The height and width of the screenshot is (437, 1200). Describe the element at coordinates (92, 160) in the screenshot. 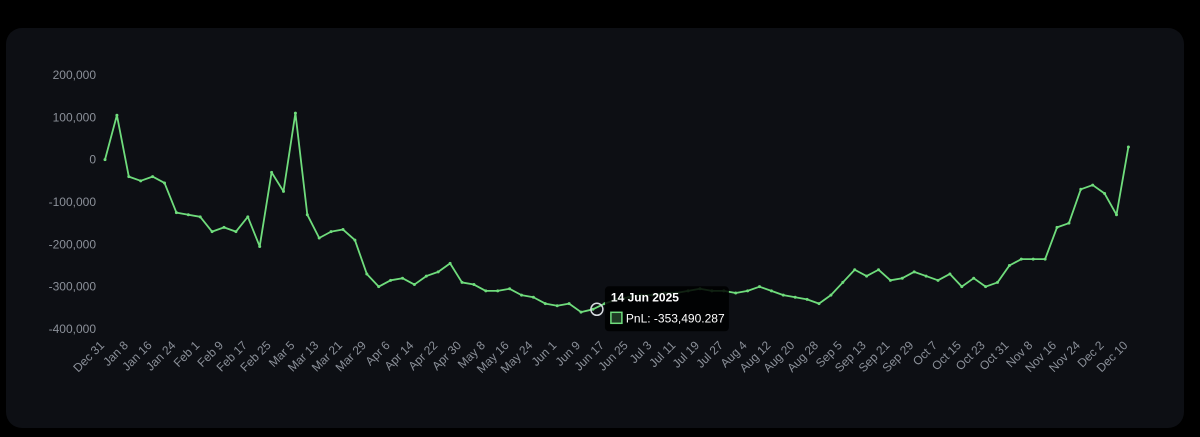

I see `y-tick-label: 0` at that location.